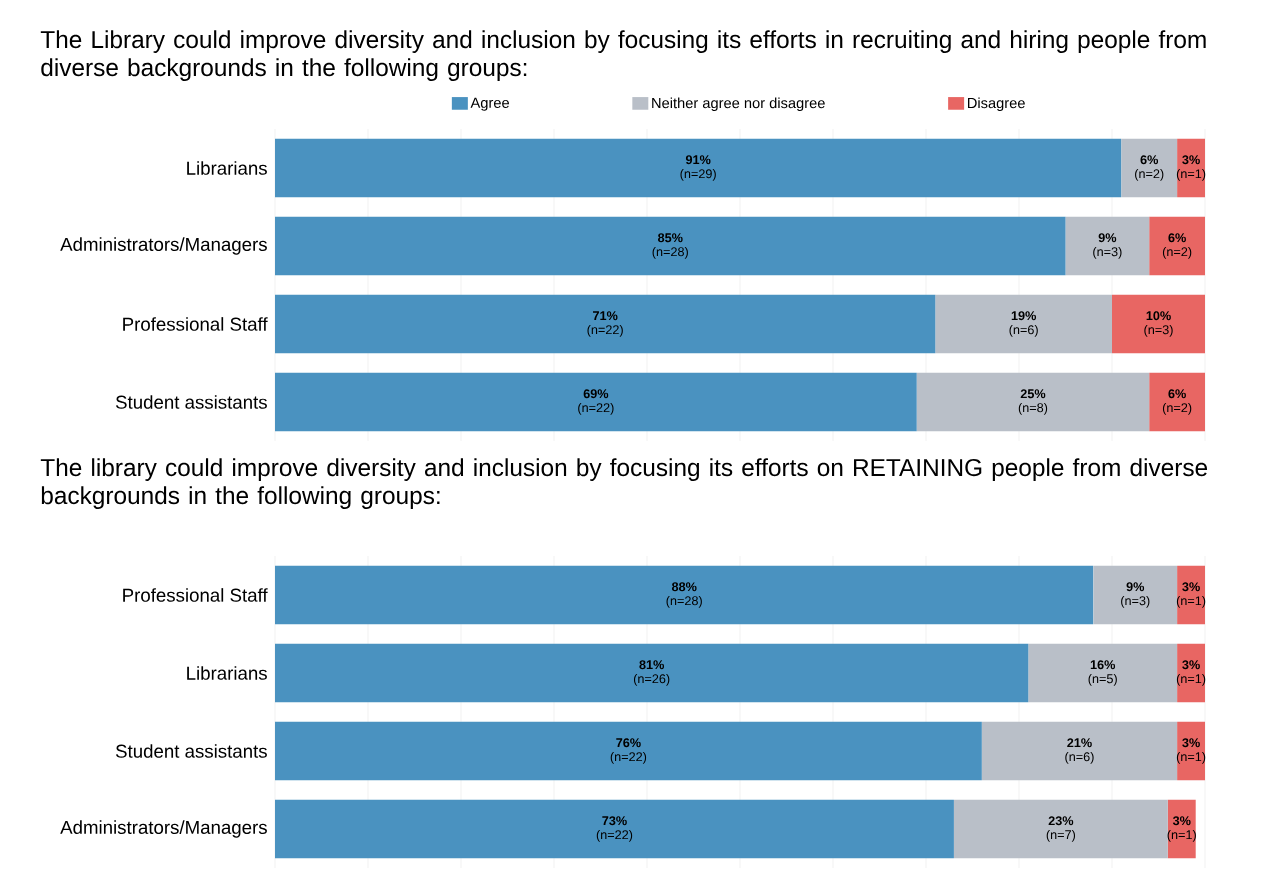 The image size is (1270, 884). What do you see at coordinates (738, 104) in the screenshot?
I see `legend-label: Neither agree nor disagree` at bounding box center [738, 104].